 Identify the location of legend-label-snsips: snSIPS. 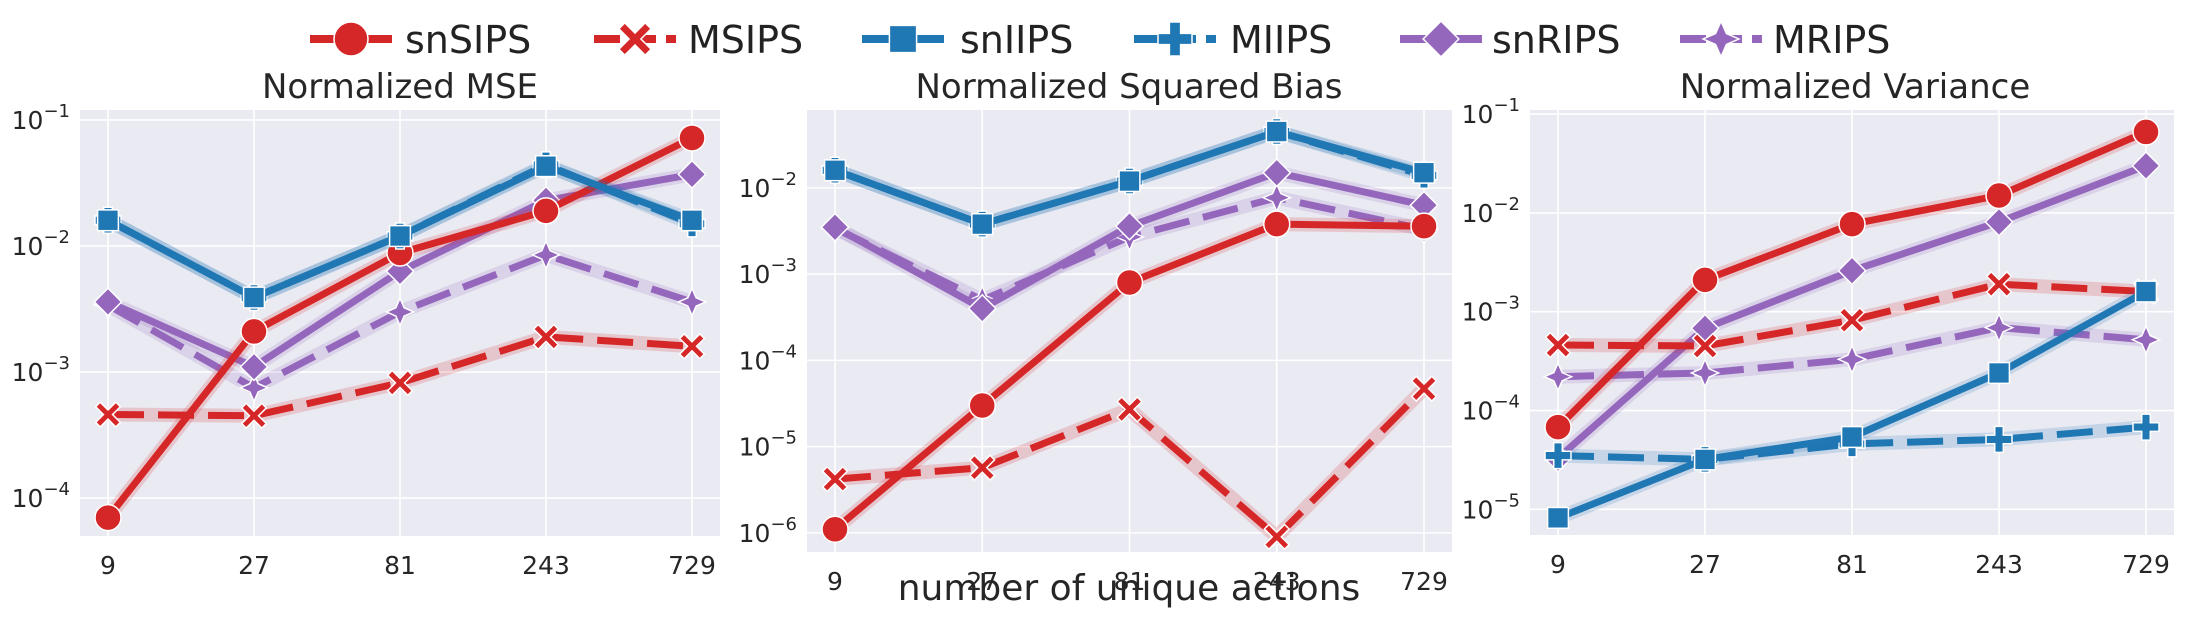
(468, 40).